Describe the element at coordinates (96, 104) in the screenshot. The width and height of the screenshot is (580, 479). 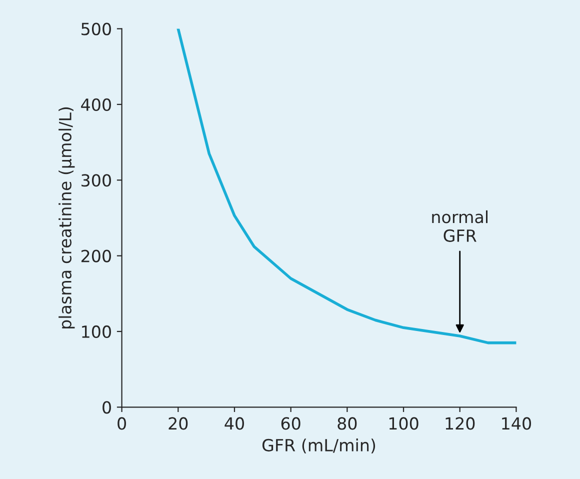
I see `y-tick-label: 400` at that location.